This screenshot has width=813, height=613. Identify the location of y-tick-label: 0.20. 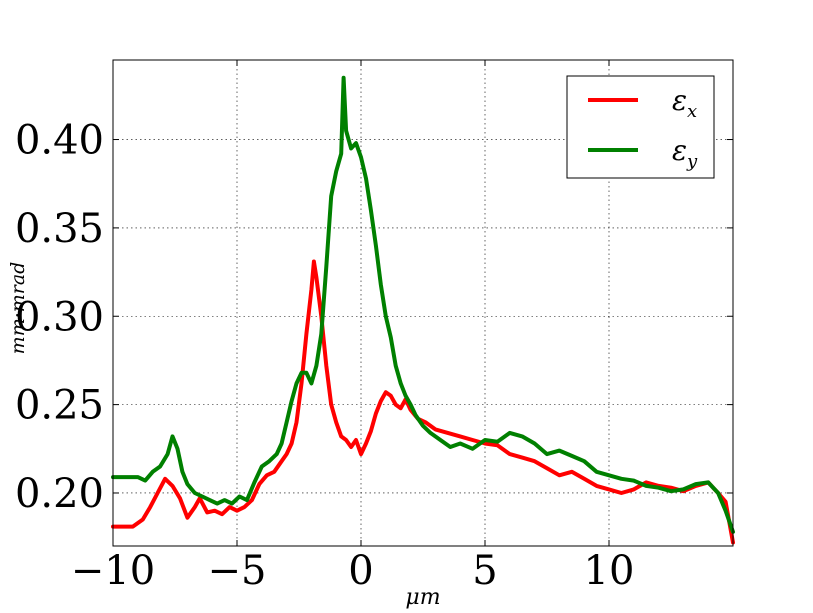
(59, 494).